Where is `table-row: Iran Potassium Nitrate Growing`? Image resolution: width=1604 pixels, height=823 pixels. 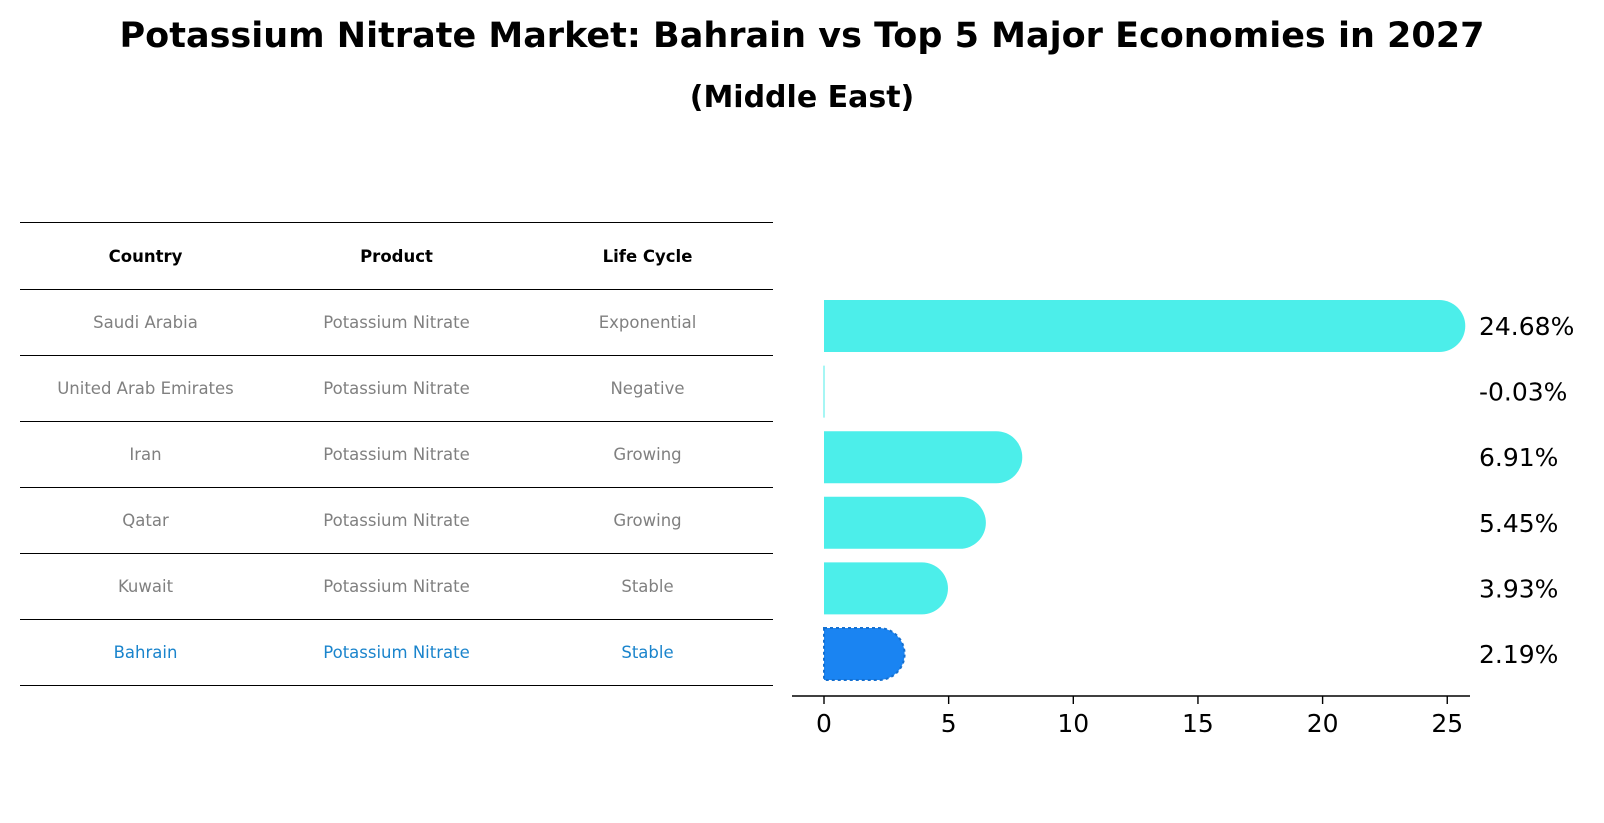
table-row: Iran Potassium Nitrate Growing is located at coordinates (396, 455).